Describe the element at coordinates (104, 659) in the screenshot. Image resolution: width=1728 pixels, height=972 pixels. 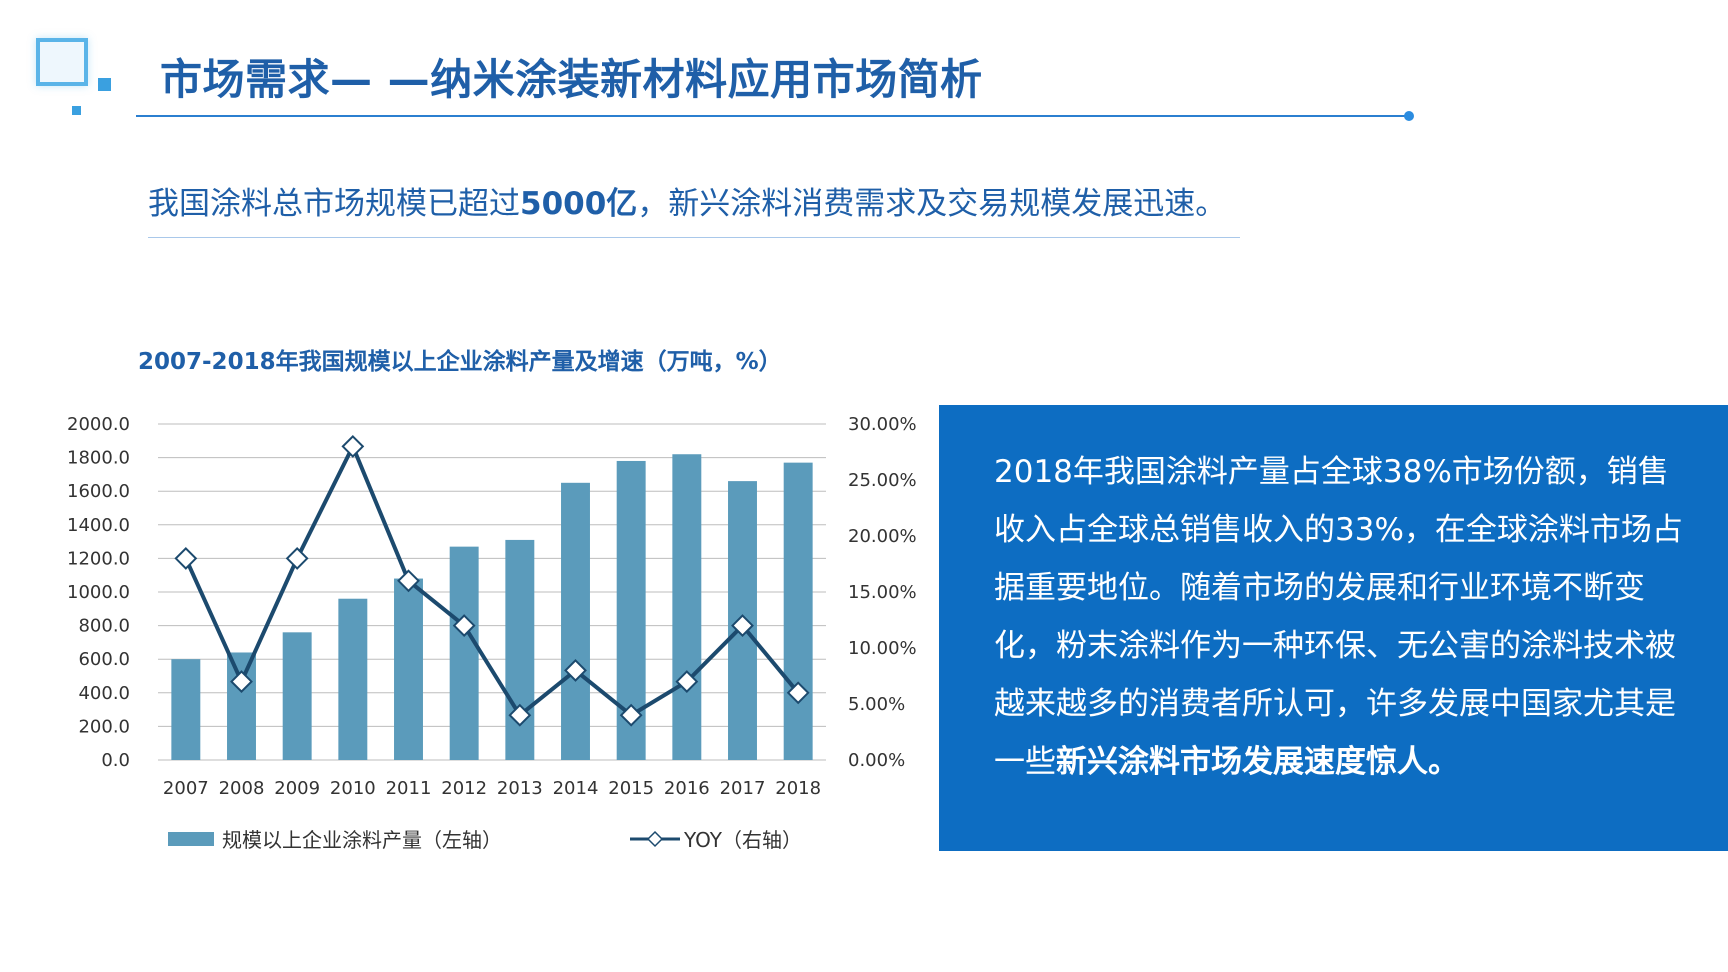
I see `left-tick-label: 600.0` at that location.